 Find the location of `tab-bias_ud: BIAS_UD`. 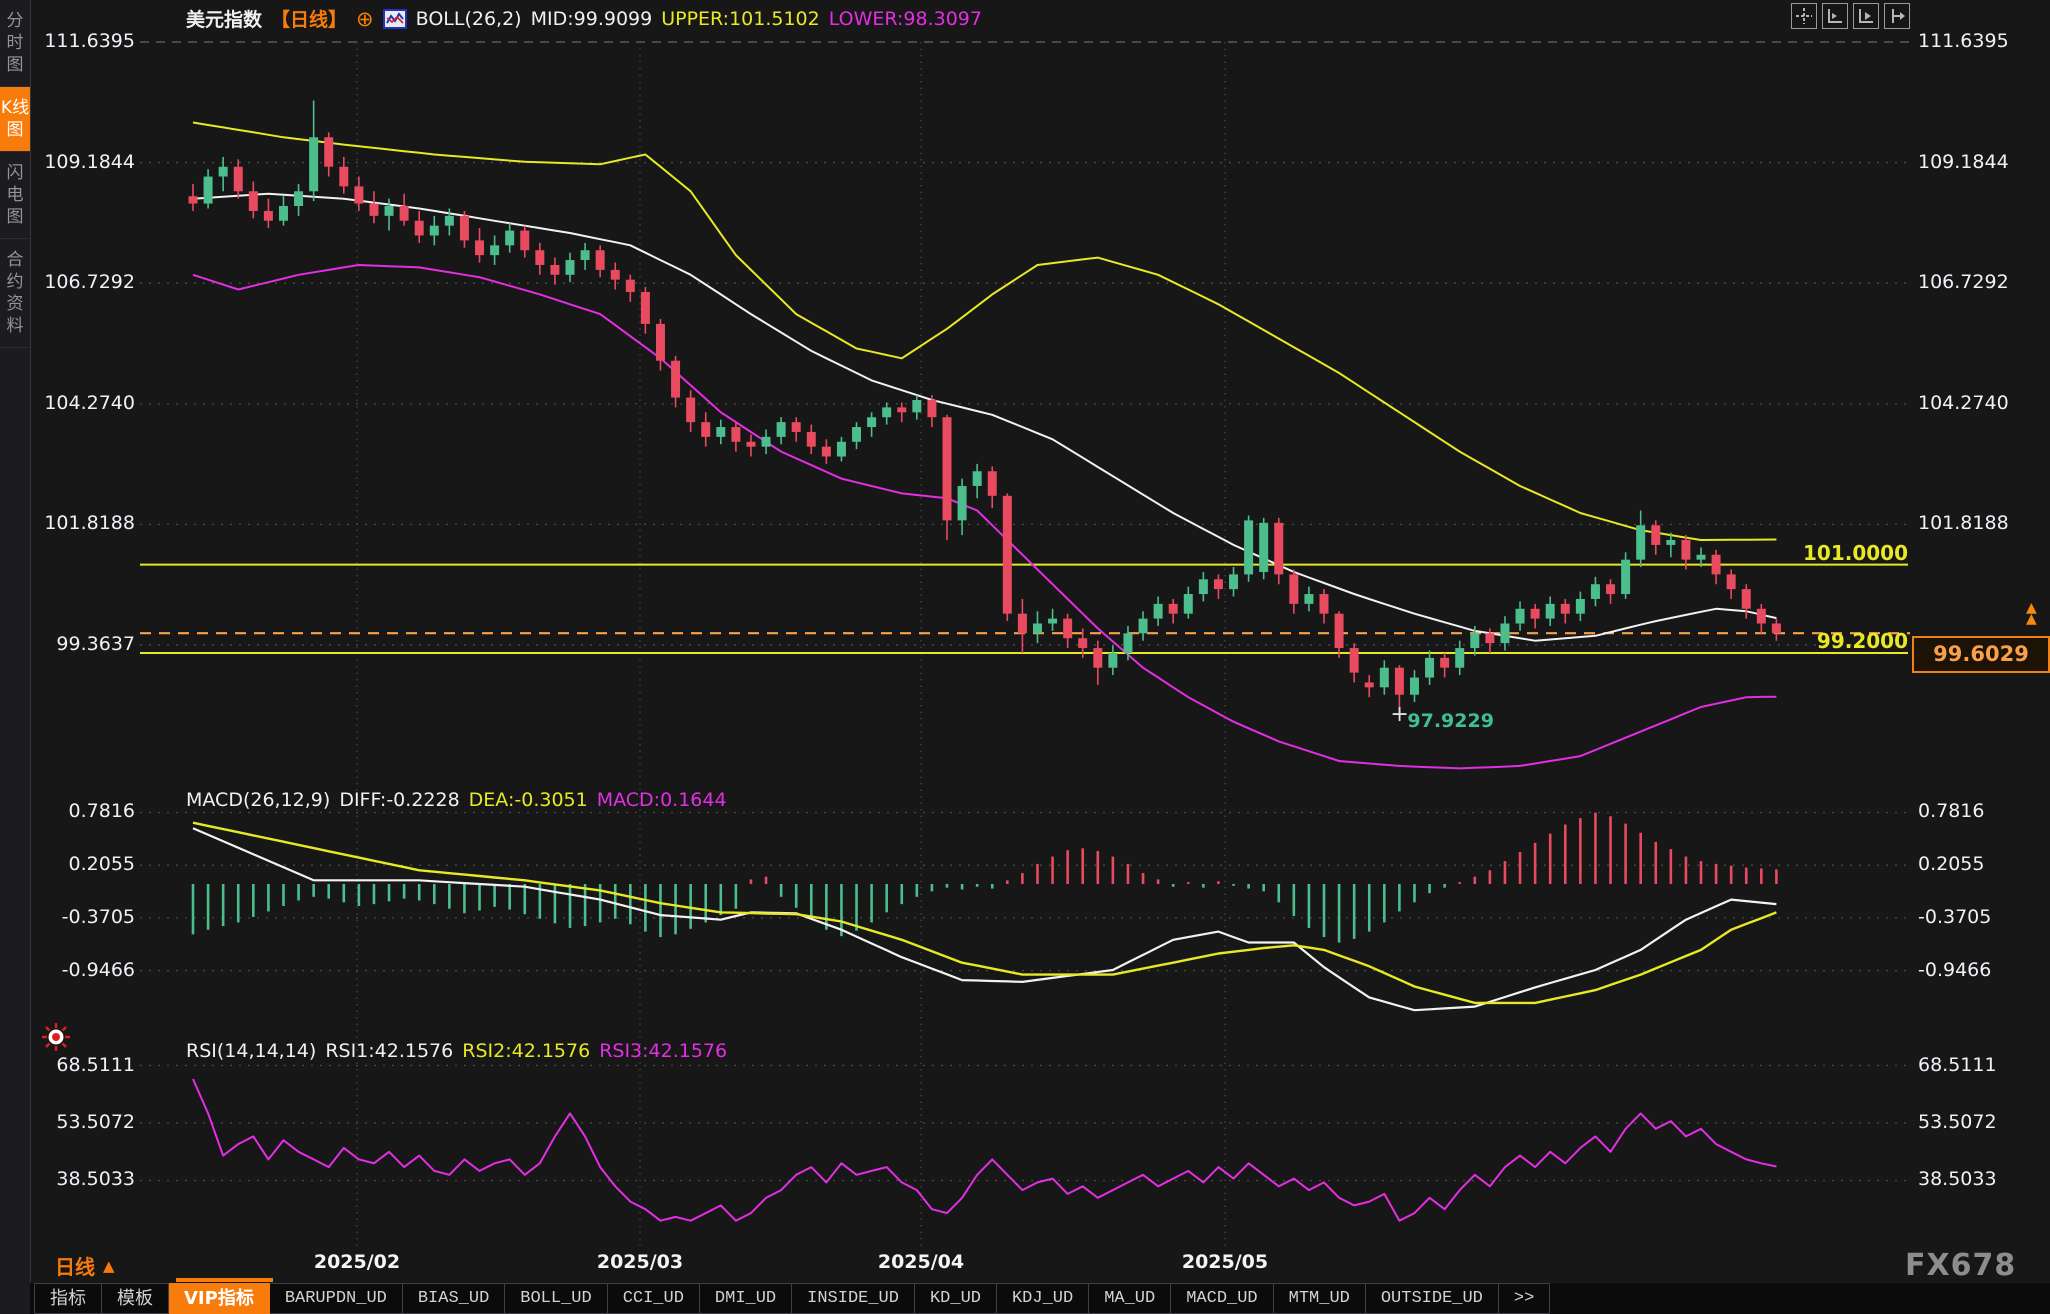

tab-bias_ud: BIAS_UD is located at coordinates (454, 1298).